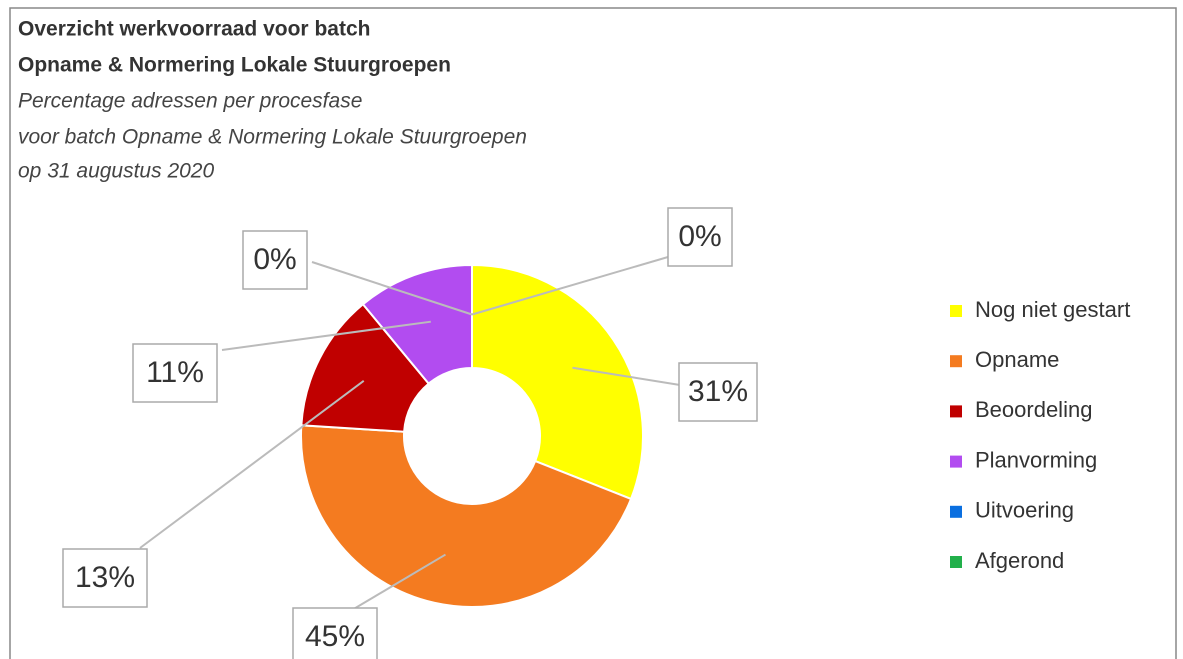 This screenshot has width=1183, height=659. What do you see at coordinates (194, 29) in the screenshot?
I see `title-line: Overzicht werkvoorraad voor batch` at bounding box center [194, 29].